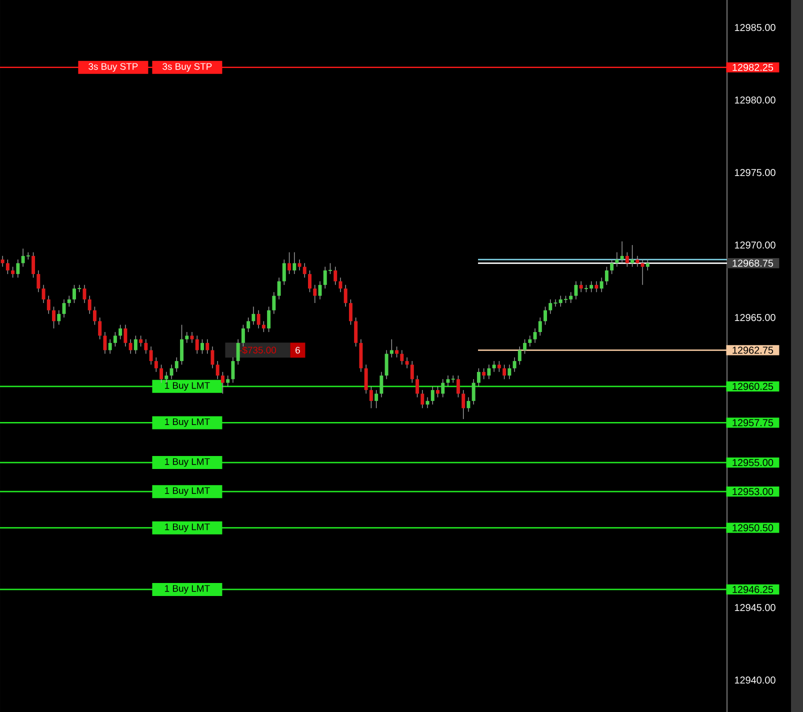  I want to click on y-tick-label: 12957.75, so click(753, 422).